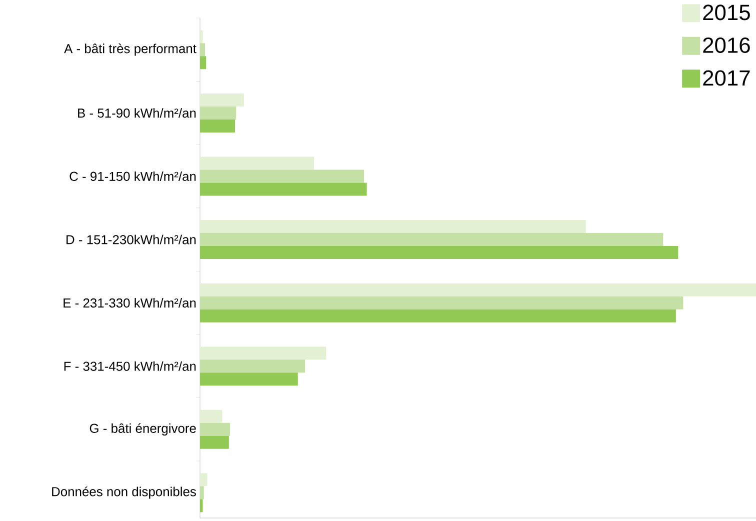  What do you see at coordinates (726, 12) in the screenshot?
I see `legend-label: 2015` at bounding box center [726, 12].